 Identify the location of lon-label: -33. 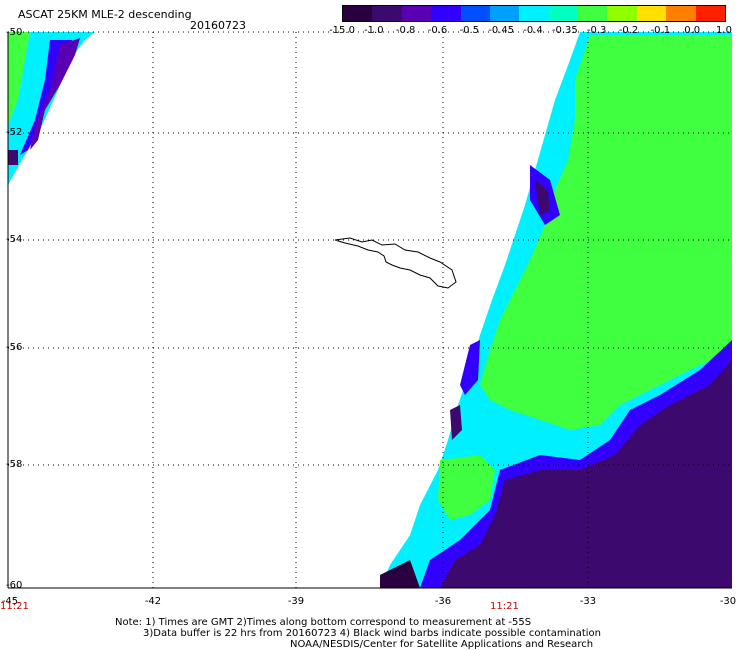
(588, 601).